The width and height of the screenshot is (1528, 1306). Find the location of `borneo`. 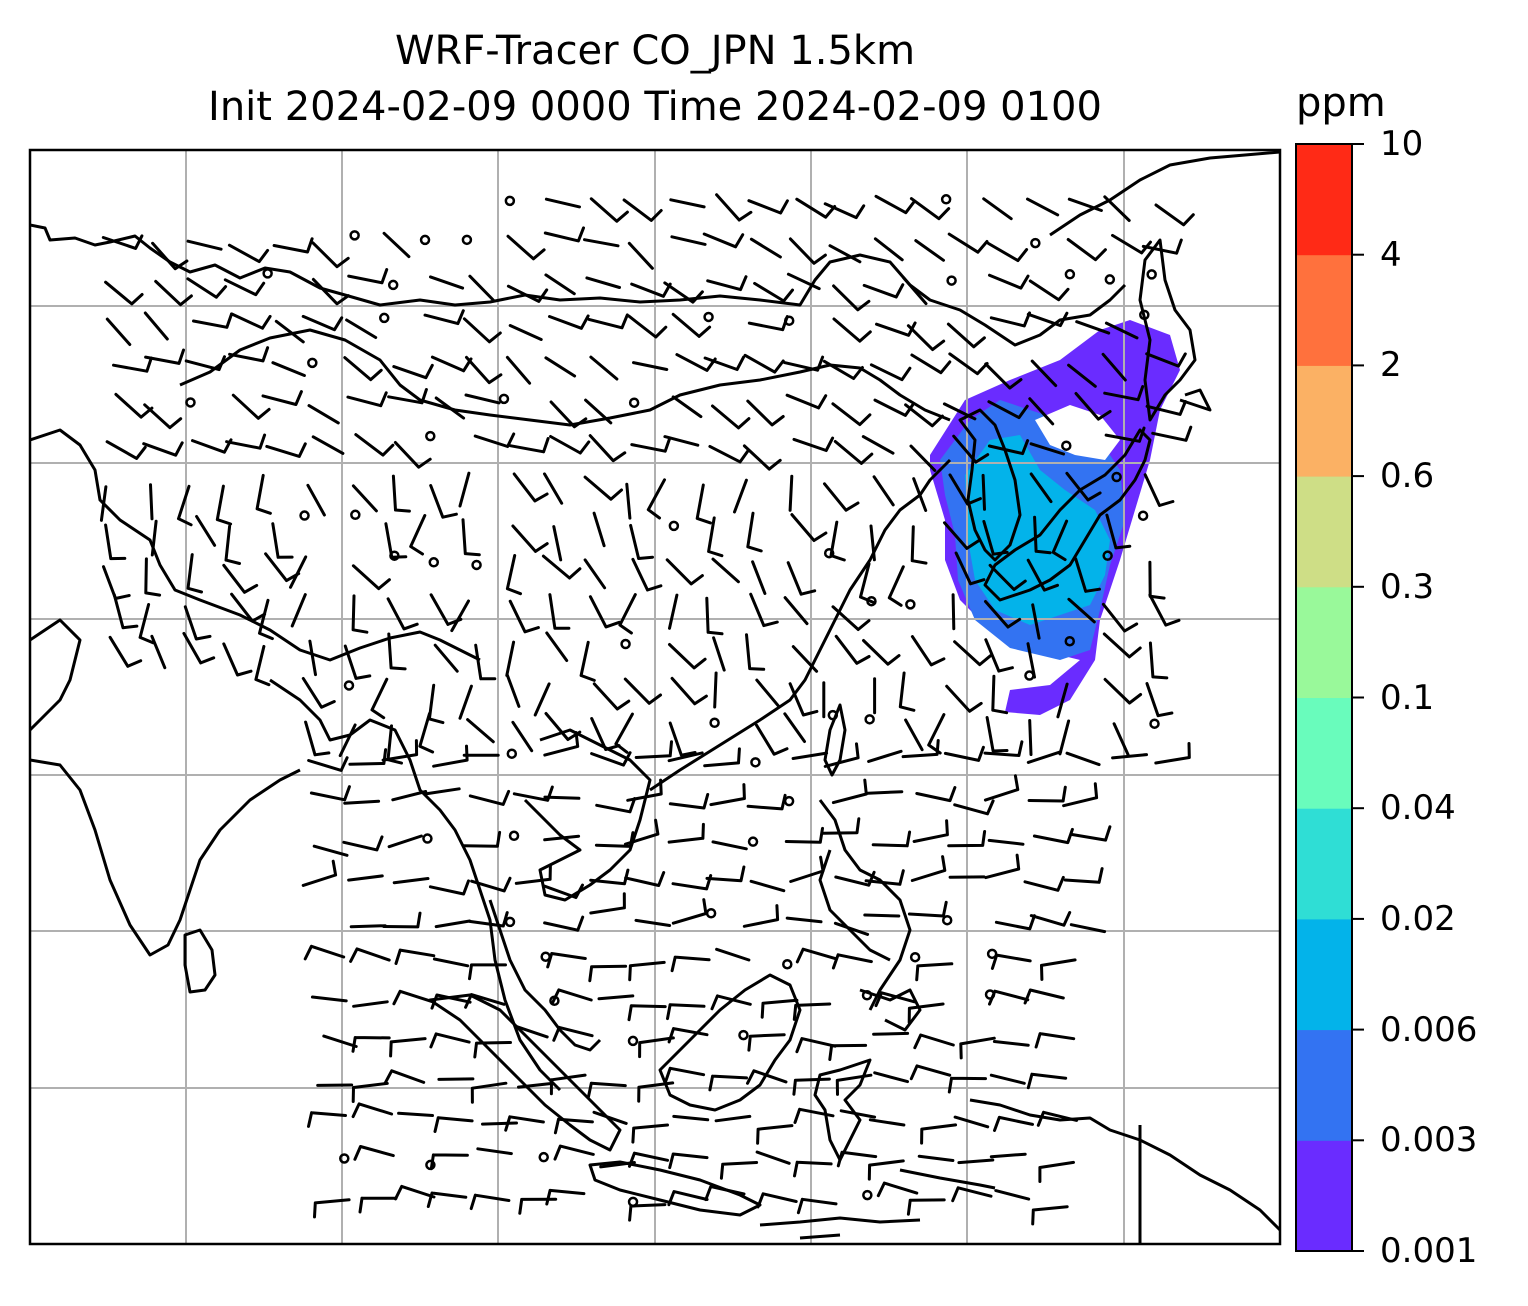

borneo is located at coordinates (730, 1042).